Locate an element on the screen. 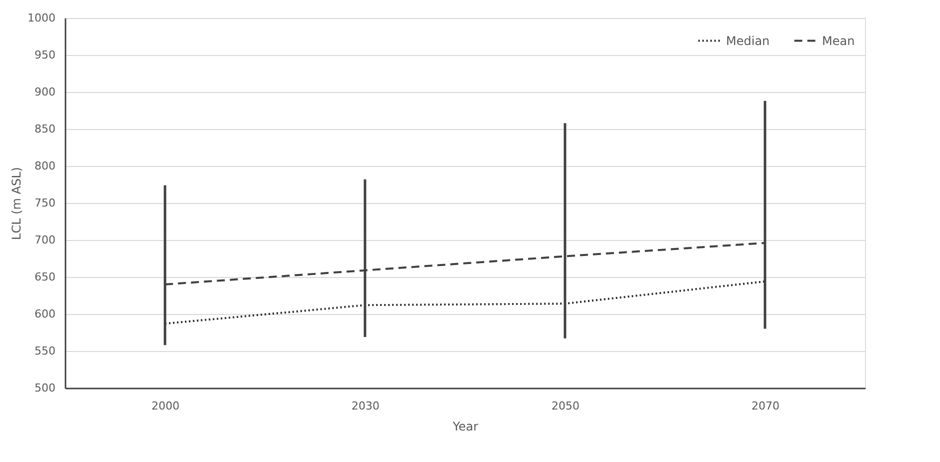 This screenshot has width=940, height=462. y-tick-label: 1000 is located at coordinates (42, 18).